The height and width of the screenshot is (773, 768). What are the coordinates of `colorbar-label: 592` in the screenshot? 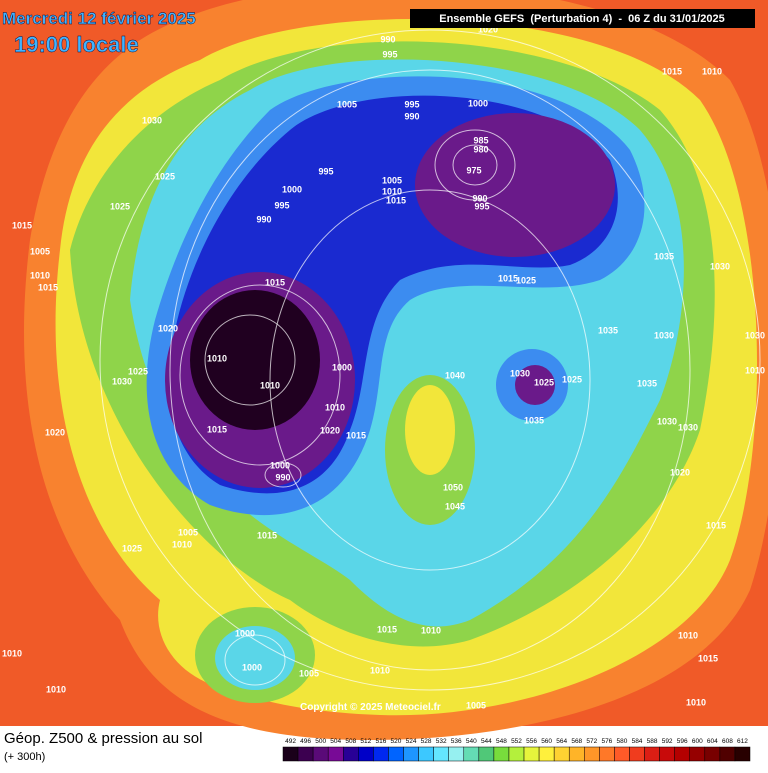 It's located at (667, 741).